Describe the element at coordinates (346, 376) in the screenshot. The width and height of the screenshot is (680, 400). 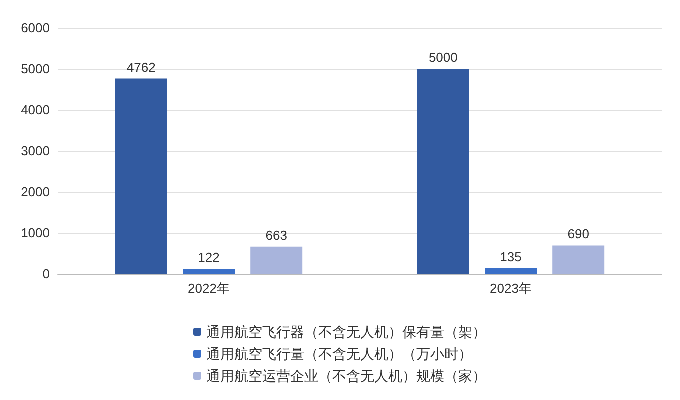
I see `legend-label: 通用航空运营企业（不含无人机）规模（家）` at that location.